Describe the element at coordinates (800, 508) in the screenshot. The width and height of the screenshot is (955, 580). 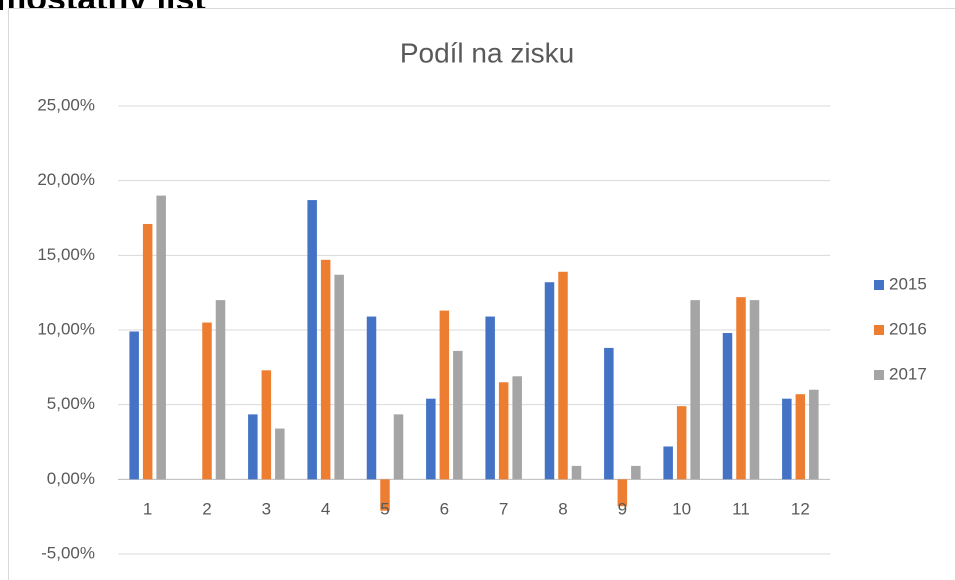
I see `x-tick-label: 12` at that location.